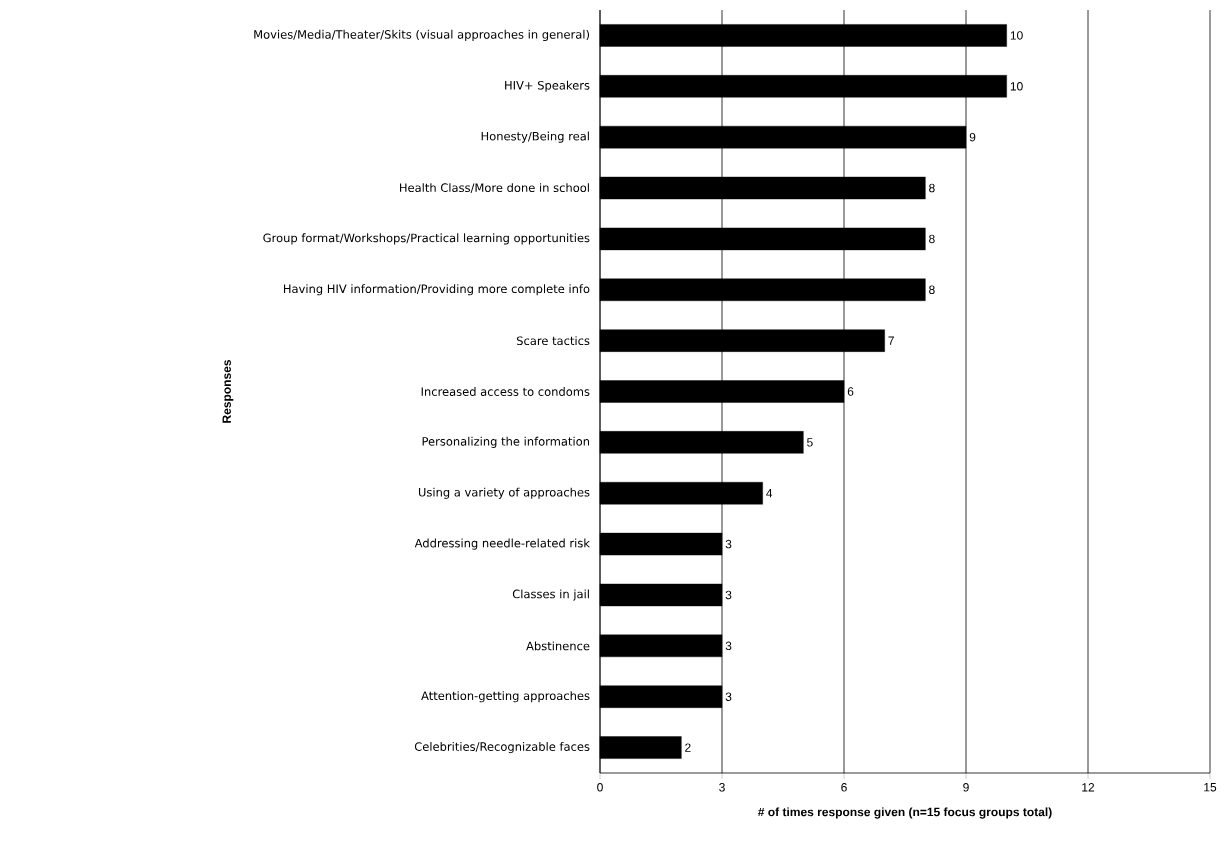 The width and height of the screenshot is (1228, 853). I want to click on data-label: 6, so click(850, 391).